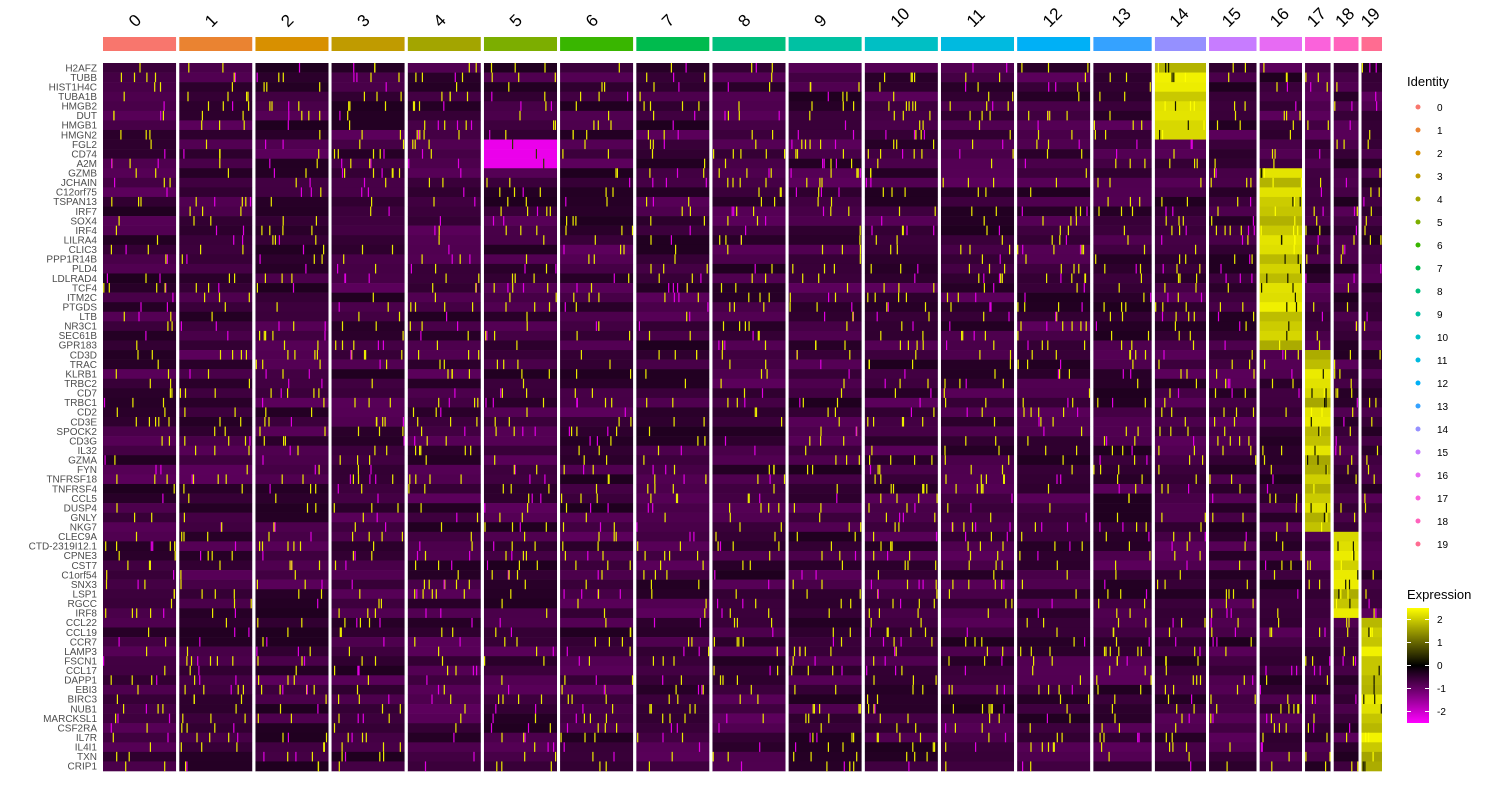 This screenshot has width=1500, height=800. I want to click on identity-legend-label: 7, so click(1440, 269).